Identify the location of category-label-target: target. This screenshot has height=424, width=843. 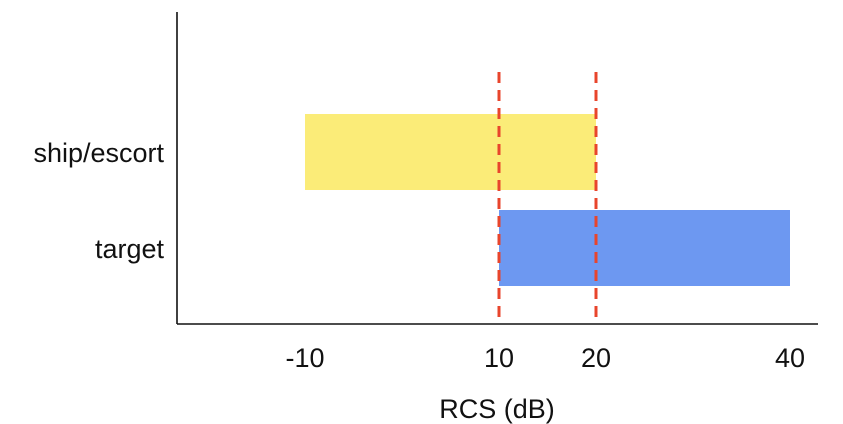
(130, 249).